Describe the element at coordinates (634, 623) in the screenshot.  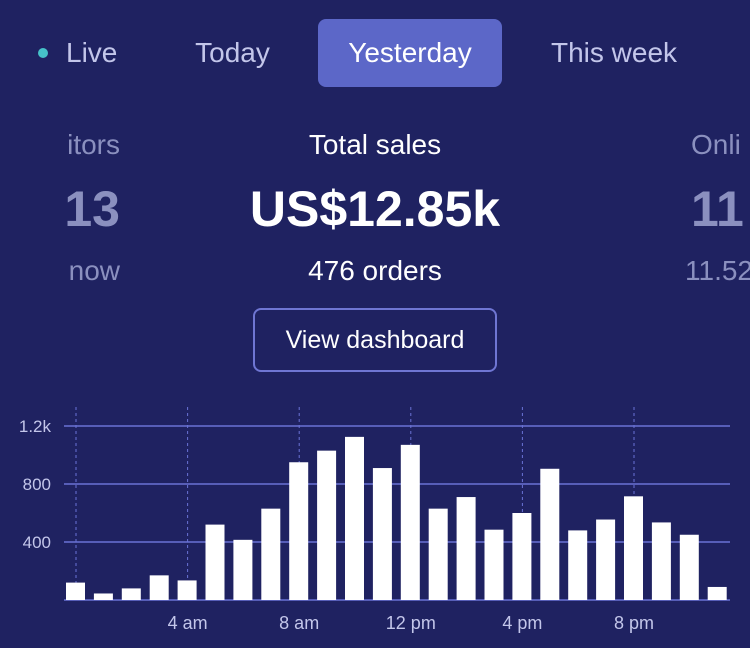
I see `x-tick-label: 8 pm` at that location.